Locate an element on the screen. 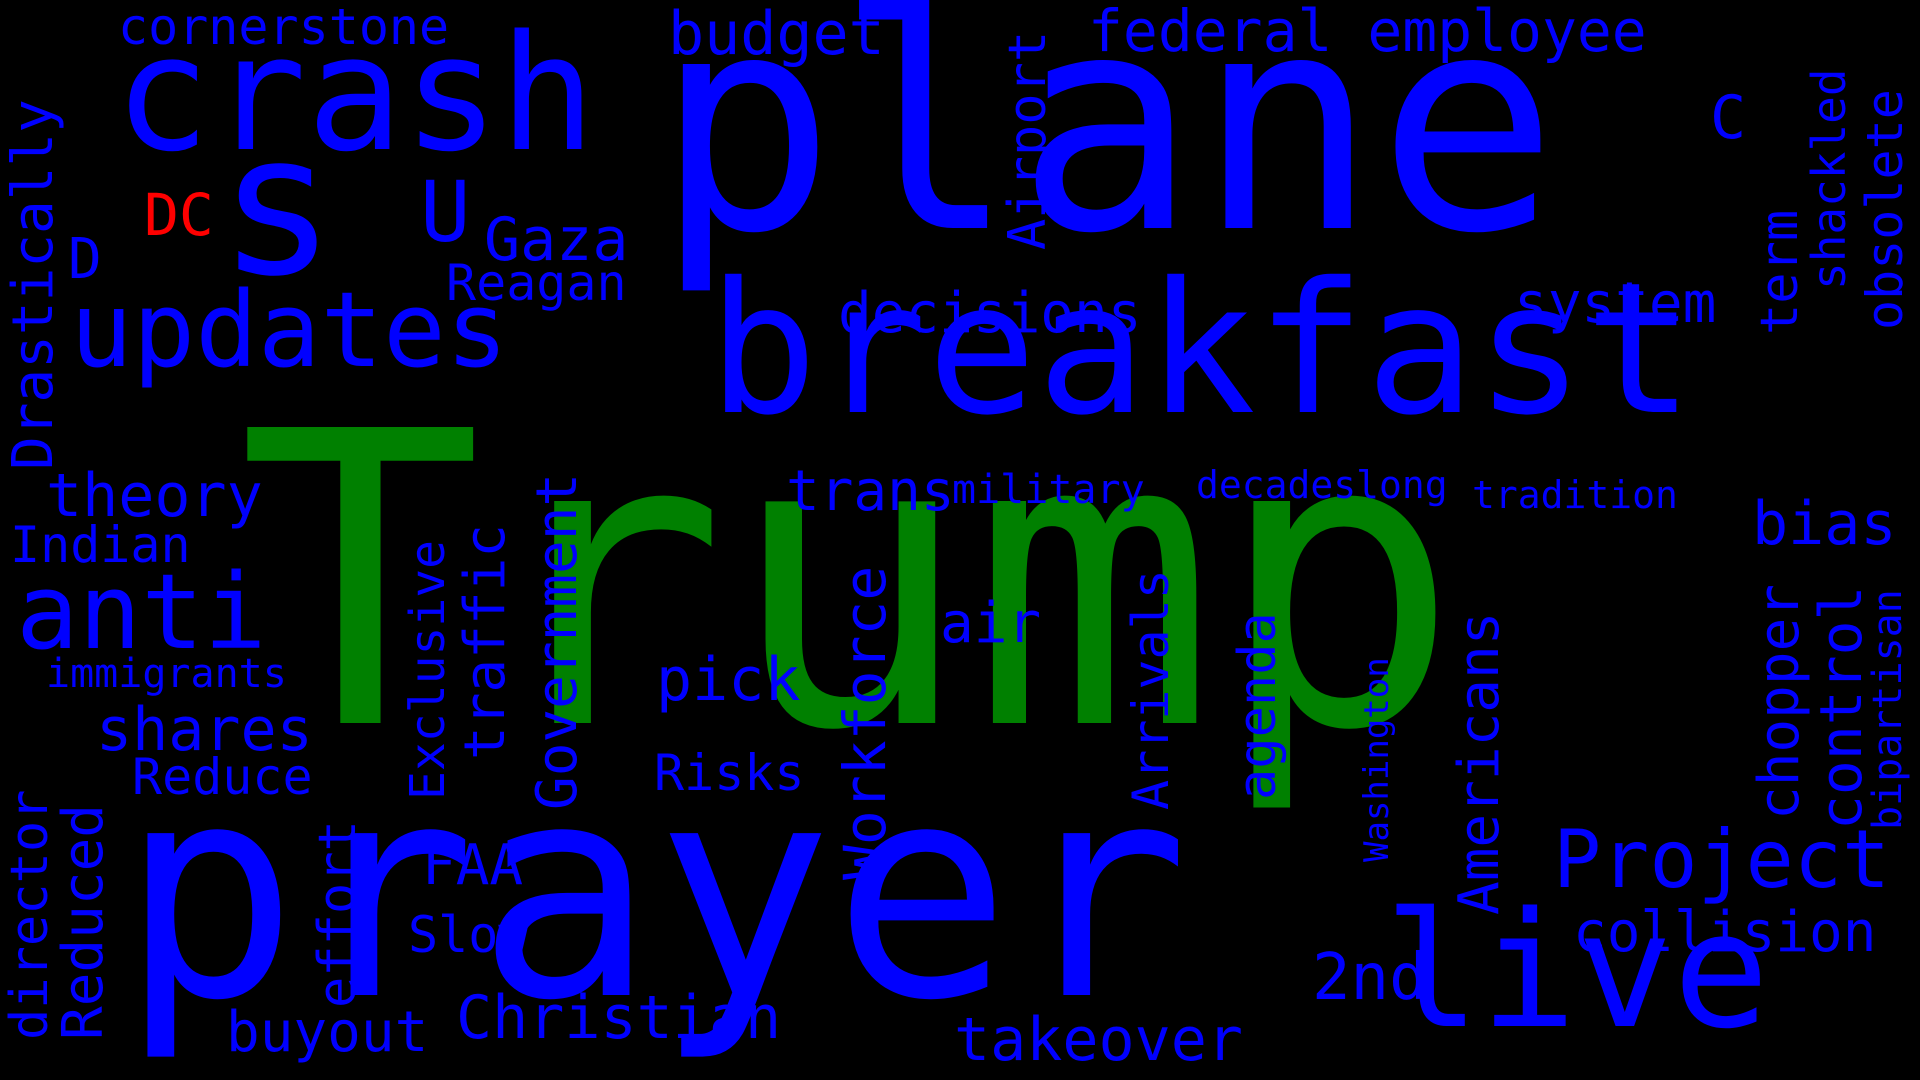 The height and width of the screenshot is (1080, 1920). word-federal-employee: federal employee is located at coordinates (1367, 32).